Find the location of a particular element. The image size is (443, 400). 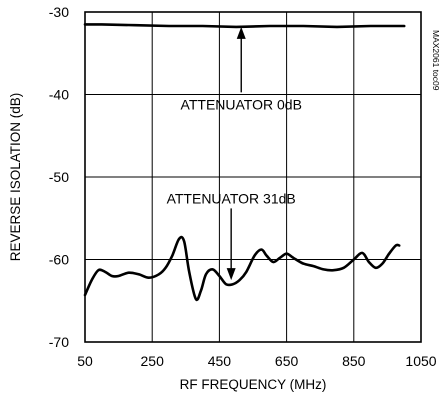

y-tick-label: -50 is located at coordinates (59, 177).